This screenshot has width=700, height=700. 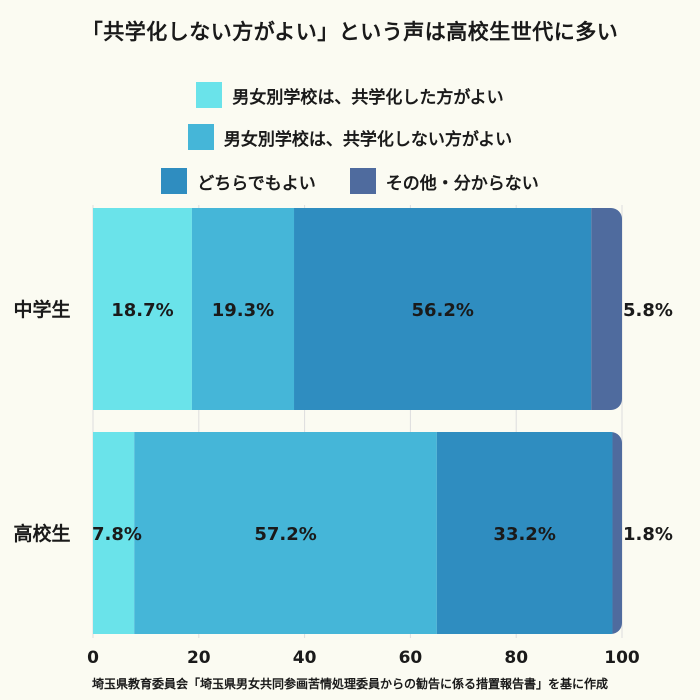 I want to click on legend-label-3: どちらでもよい, so click(x=256, y=183).